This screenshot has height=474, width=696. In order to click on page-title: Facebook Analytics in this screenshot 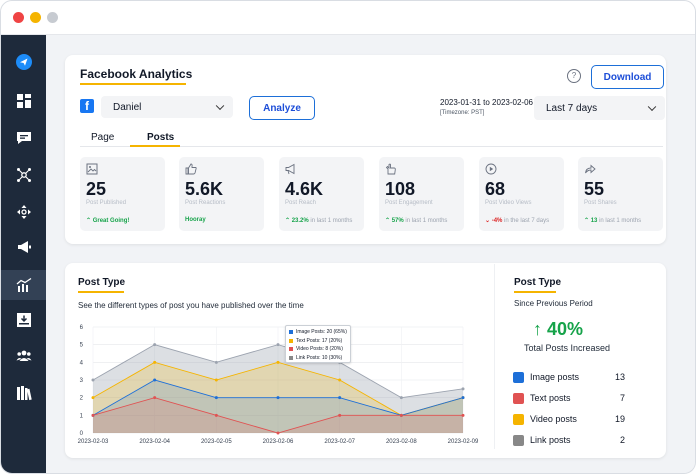, I will do `click(136, 74)`.